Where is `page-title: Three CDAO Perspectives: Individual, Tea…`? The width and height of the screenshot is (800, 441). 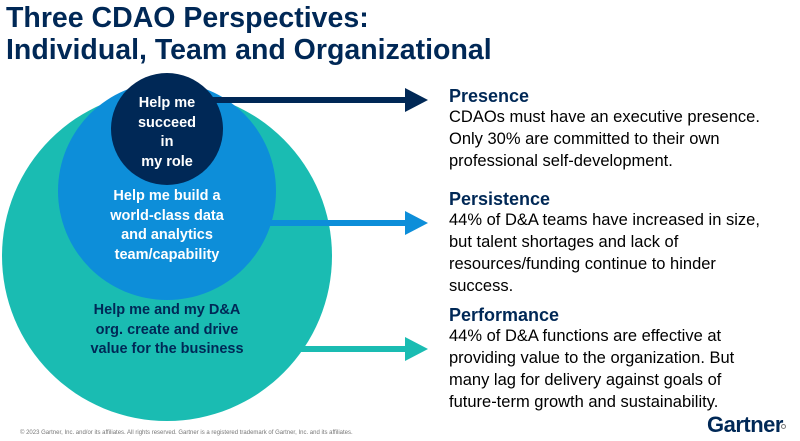
page-title: Three CDAO Perspectives: Individual, Tea… is located at coordinates (249, 34).